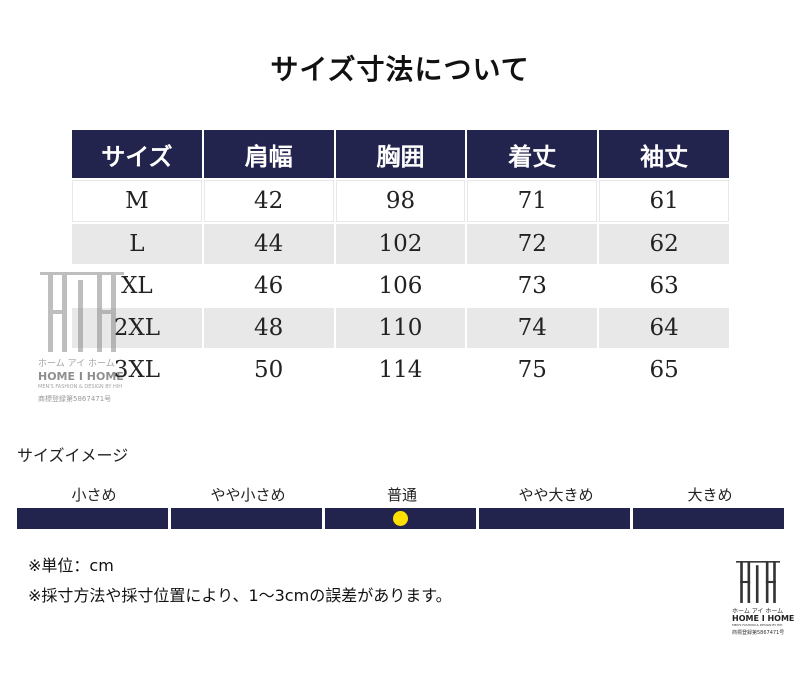 Image resolution: width=800 pixels, height=678 pixels. What do you see at coordinates (532, 328) in the screenshot?
I see `table-cell: 74` at bounding box center [532, 328].